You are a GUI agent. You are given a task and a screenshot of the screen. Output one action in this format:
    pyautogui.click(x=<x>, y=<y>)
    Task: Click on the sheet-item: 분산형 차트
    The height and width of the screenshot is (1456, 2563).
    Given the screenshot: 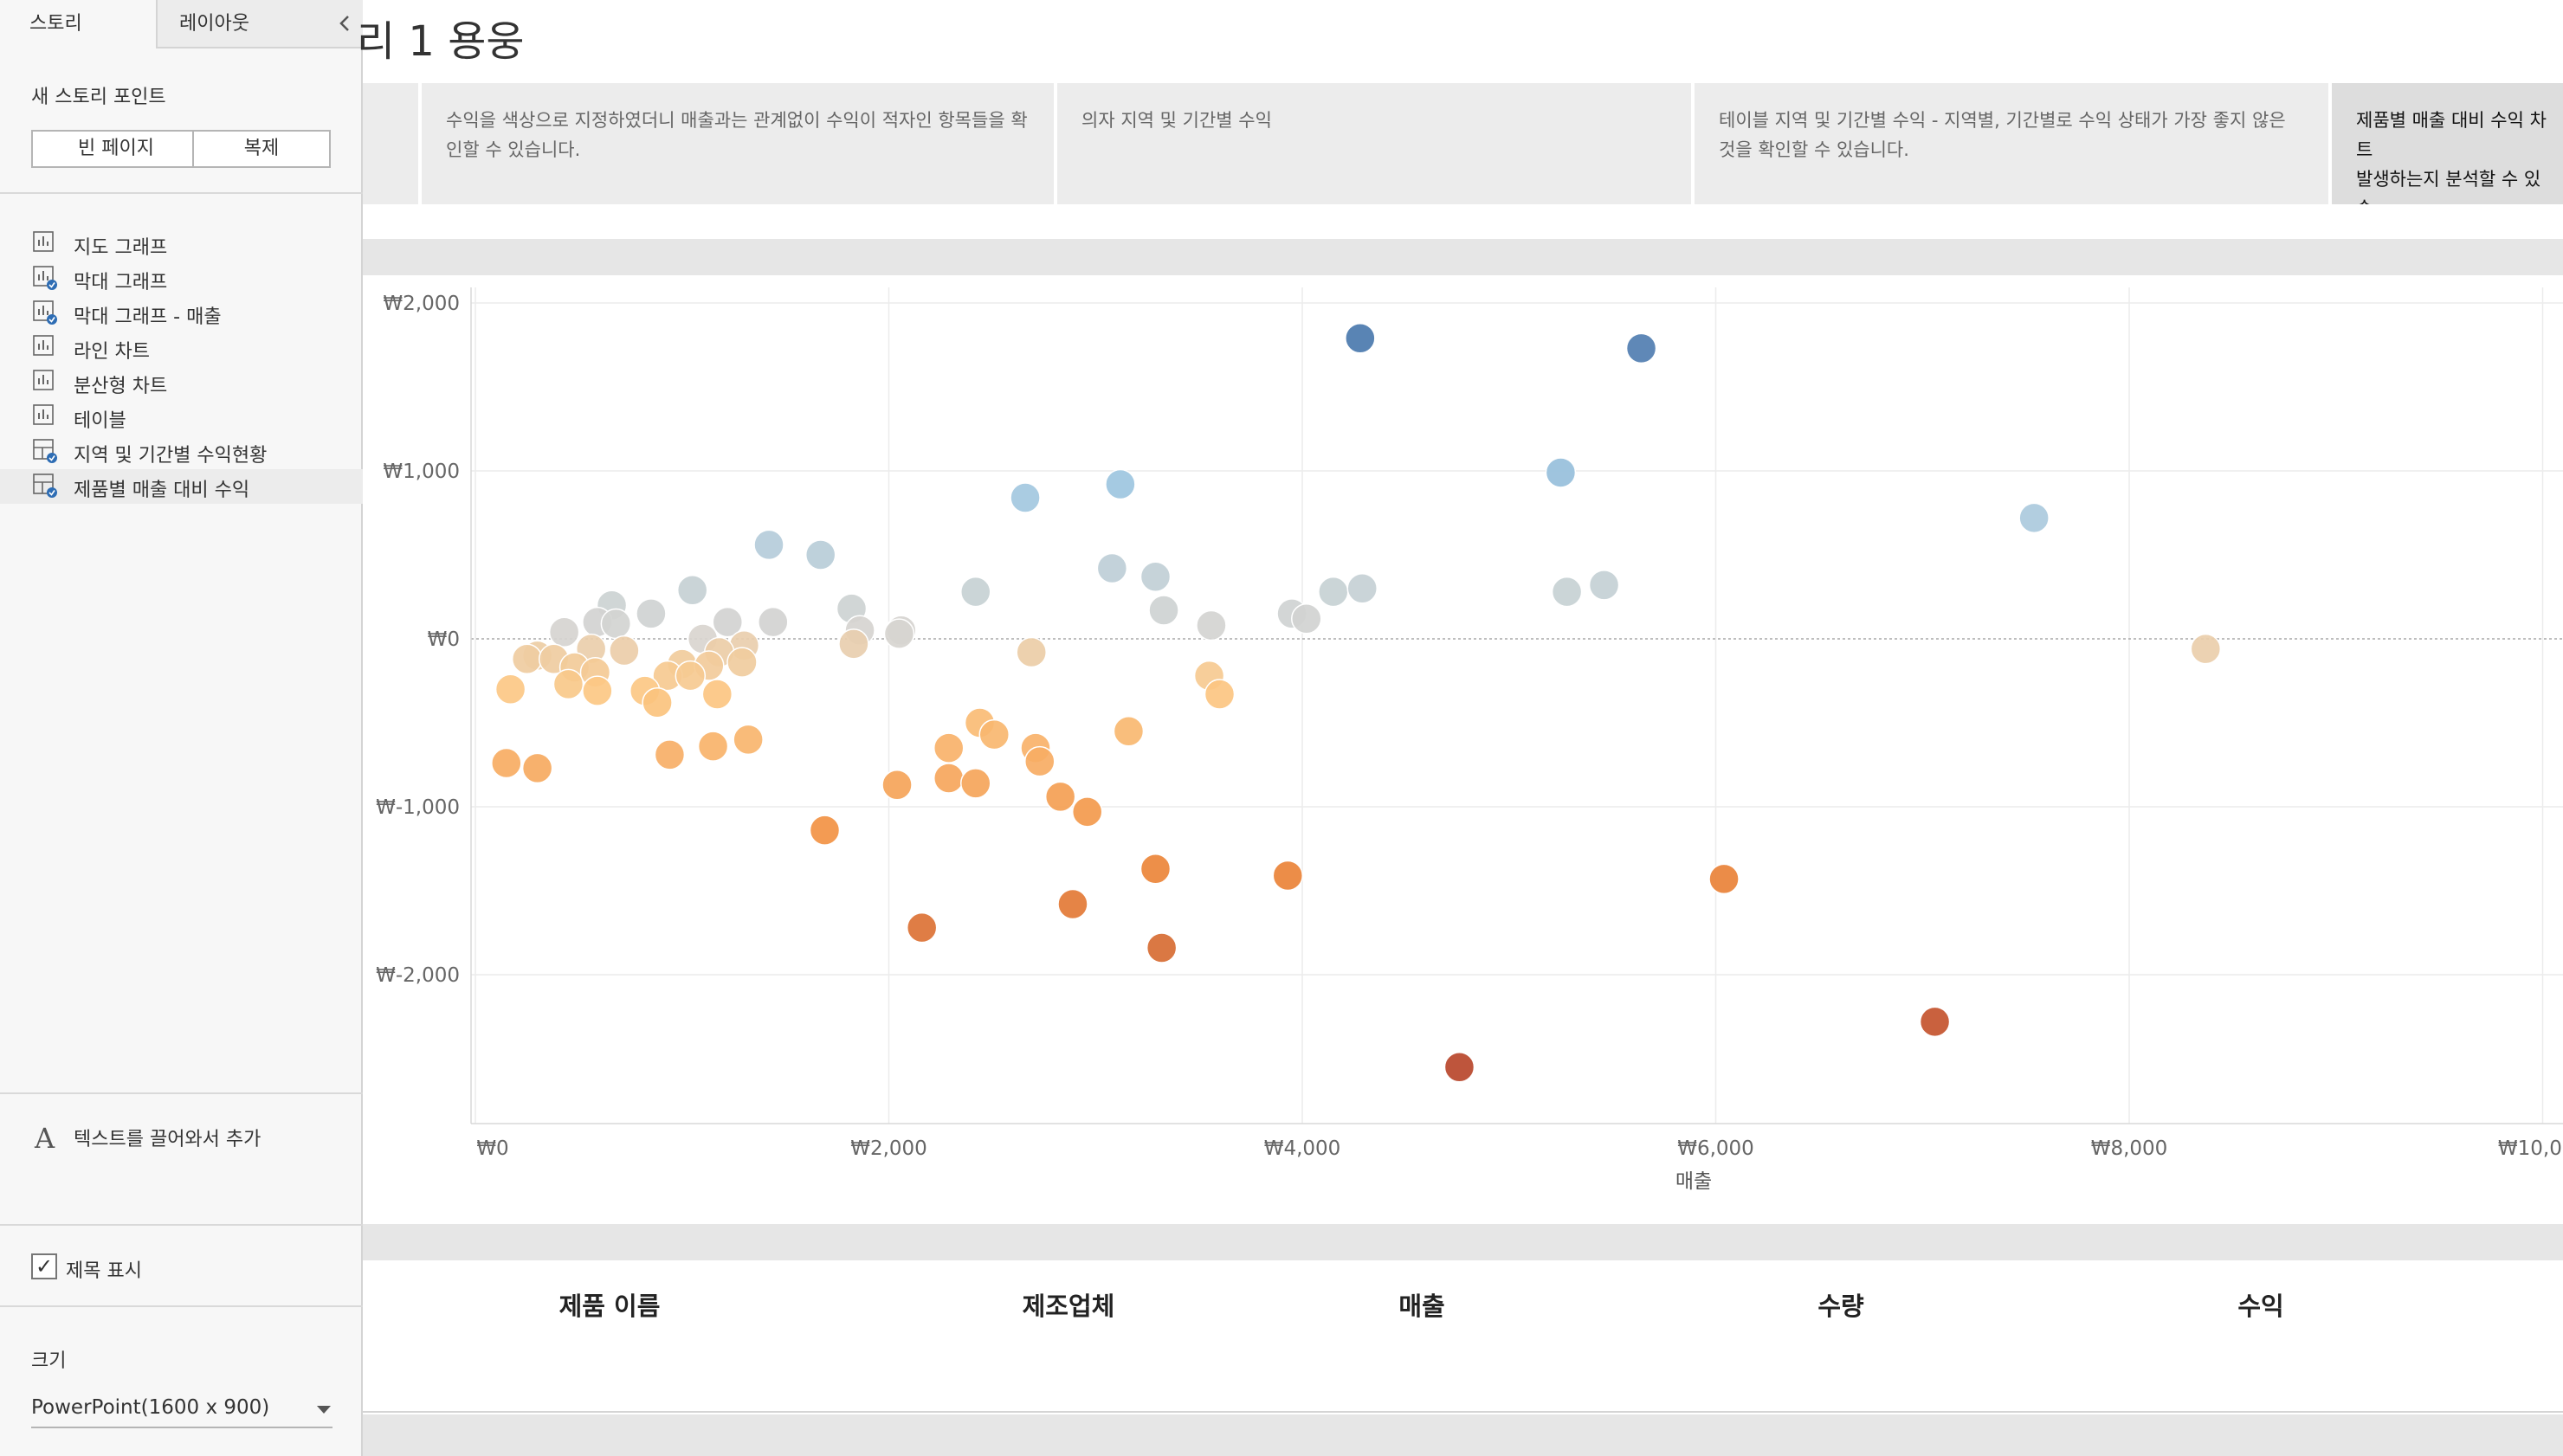 What is the action you would take?
    pyautogui.click(x=181, y=382)
    